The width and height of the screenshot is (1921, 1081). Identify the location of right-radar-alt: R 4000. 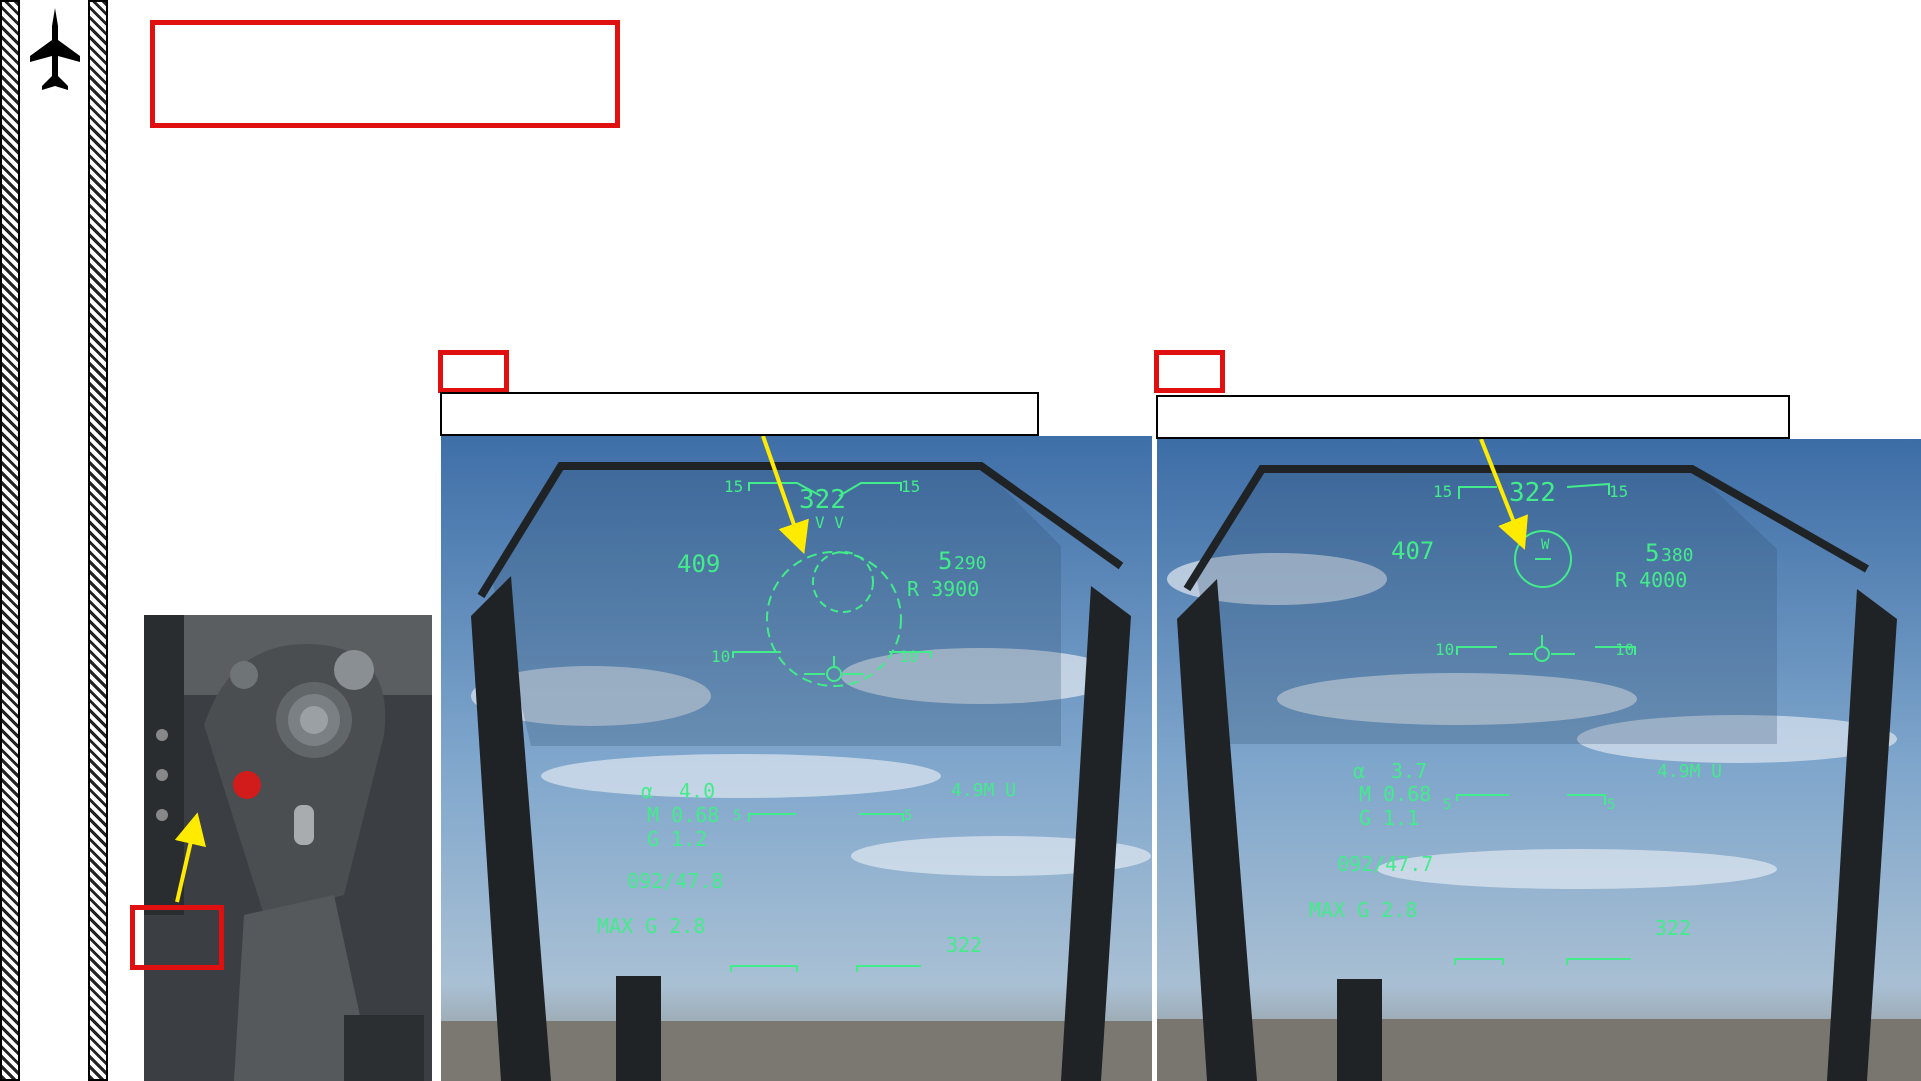
(1651, 580).